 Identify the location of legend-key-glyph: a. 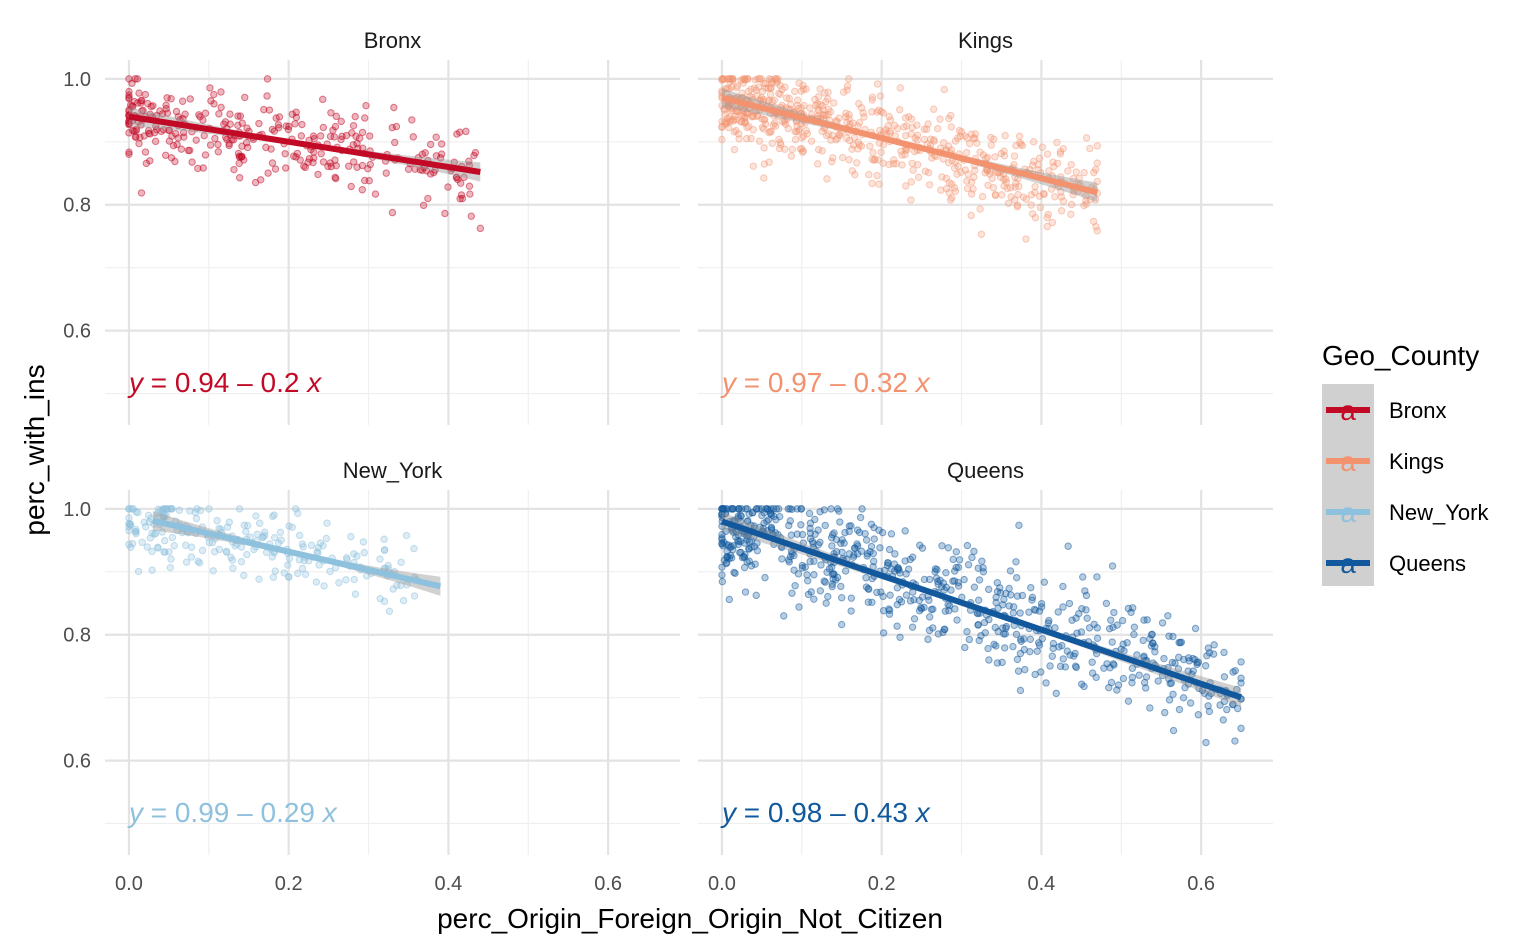
(1348, 563).